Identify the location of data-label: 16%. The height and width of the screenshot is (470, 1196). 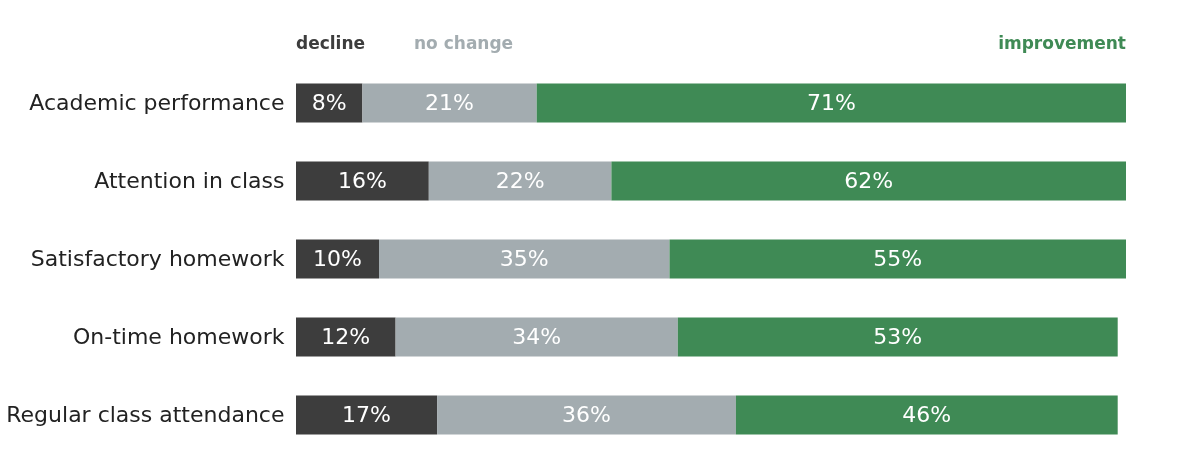
(362, 180).